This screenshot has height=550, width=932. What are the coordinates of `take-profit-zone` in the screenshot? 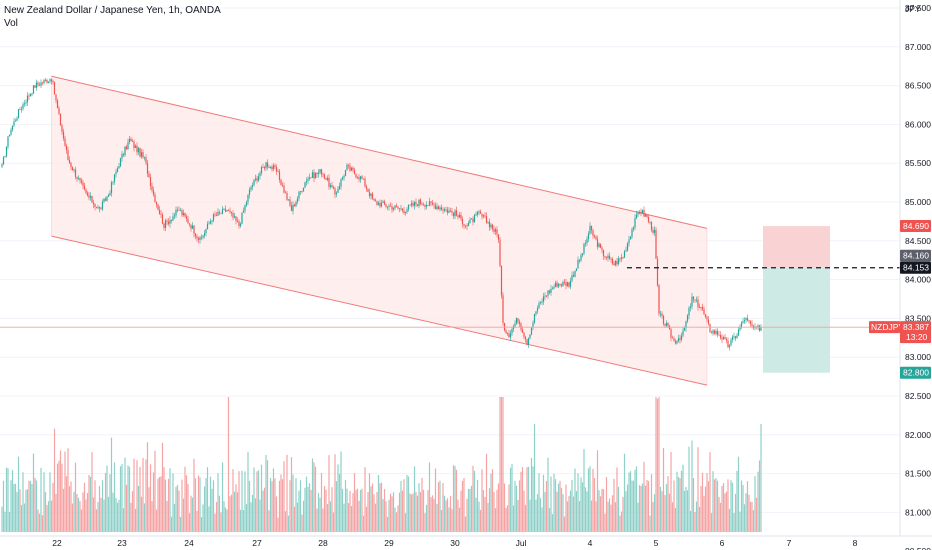 It's located at (796, 320).